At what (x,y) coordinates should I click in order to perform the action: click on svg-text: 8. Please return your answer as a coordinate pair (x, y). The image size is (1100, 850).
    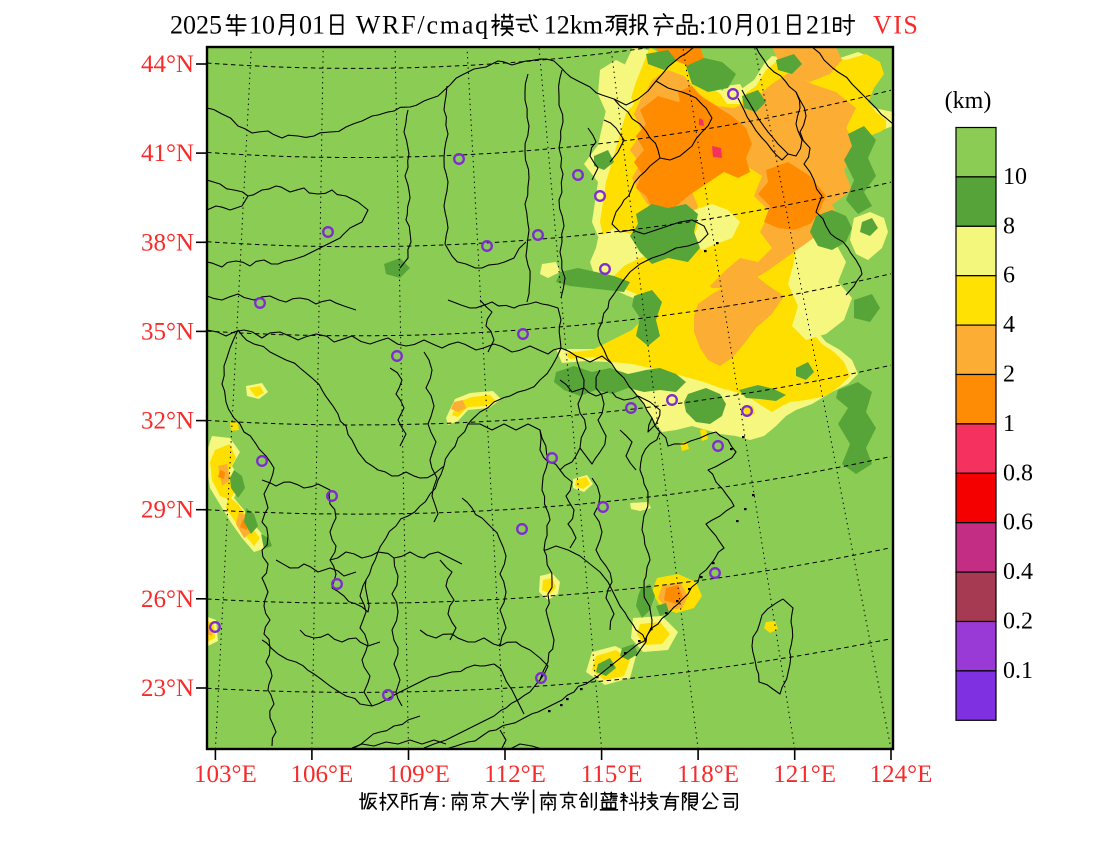
    Looking at the image, I should click on (1009, 226).